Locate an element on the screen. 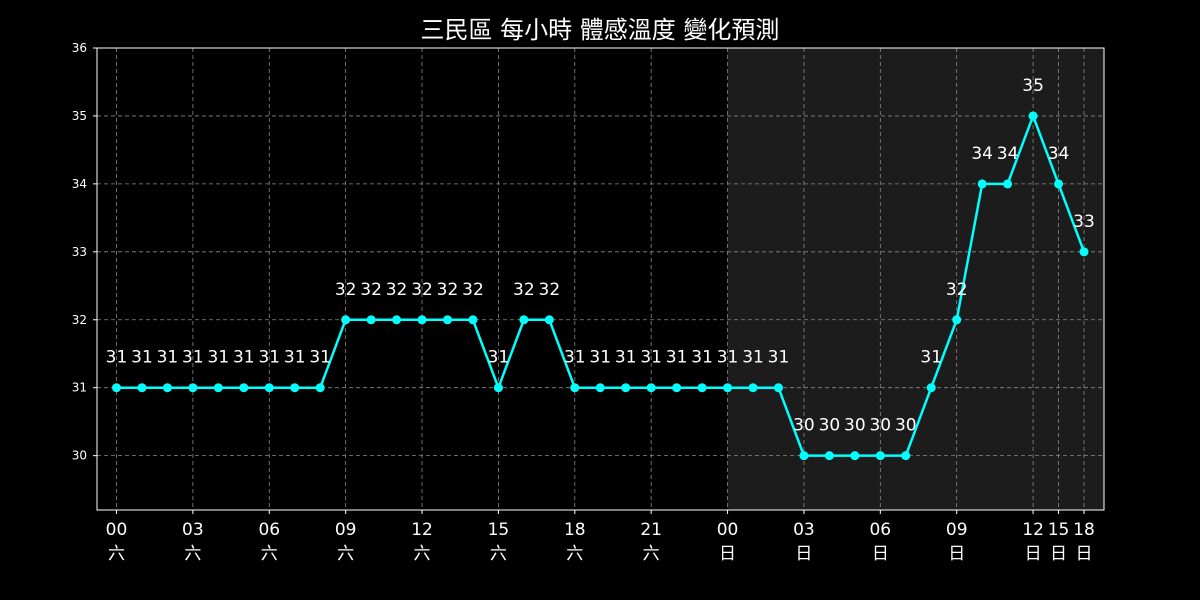  y-tick-label: 30 is located at coordinates (79, 456).